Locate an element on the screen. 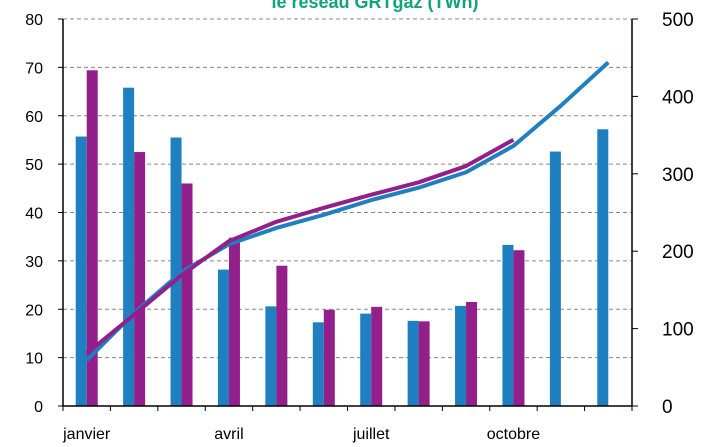  y-tick-label: 70 is located at coordinates (34, 68).